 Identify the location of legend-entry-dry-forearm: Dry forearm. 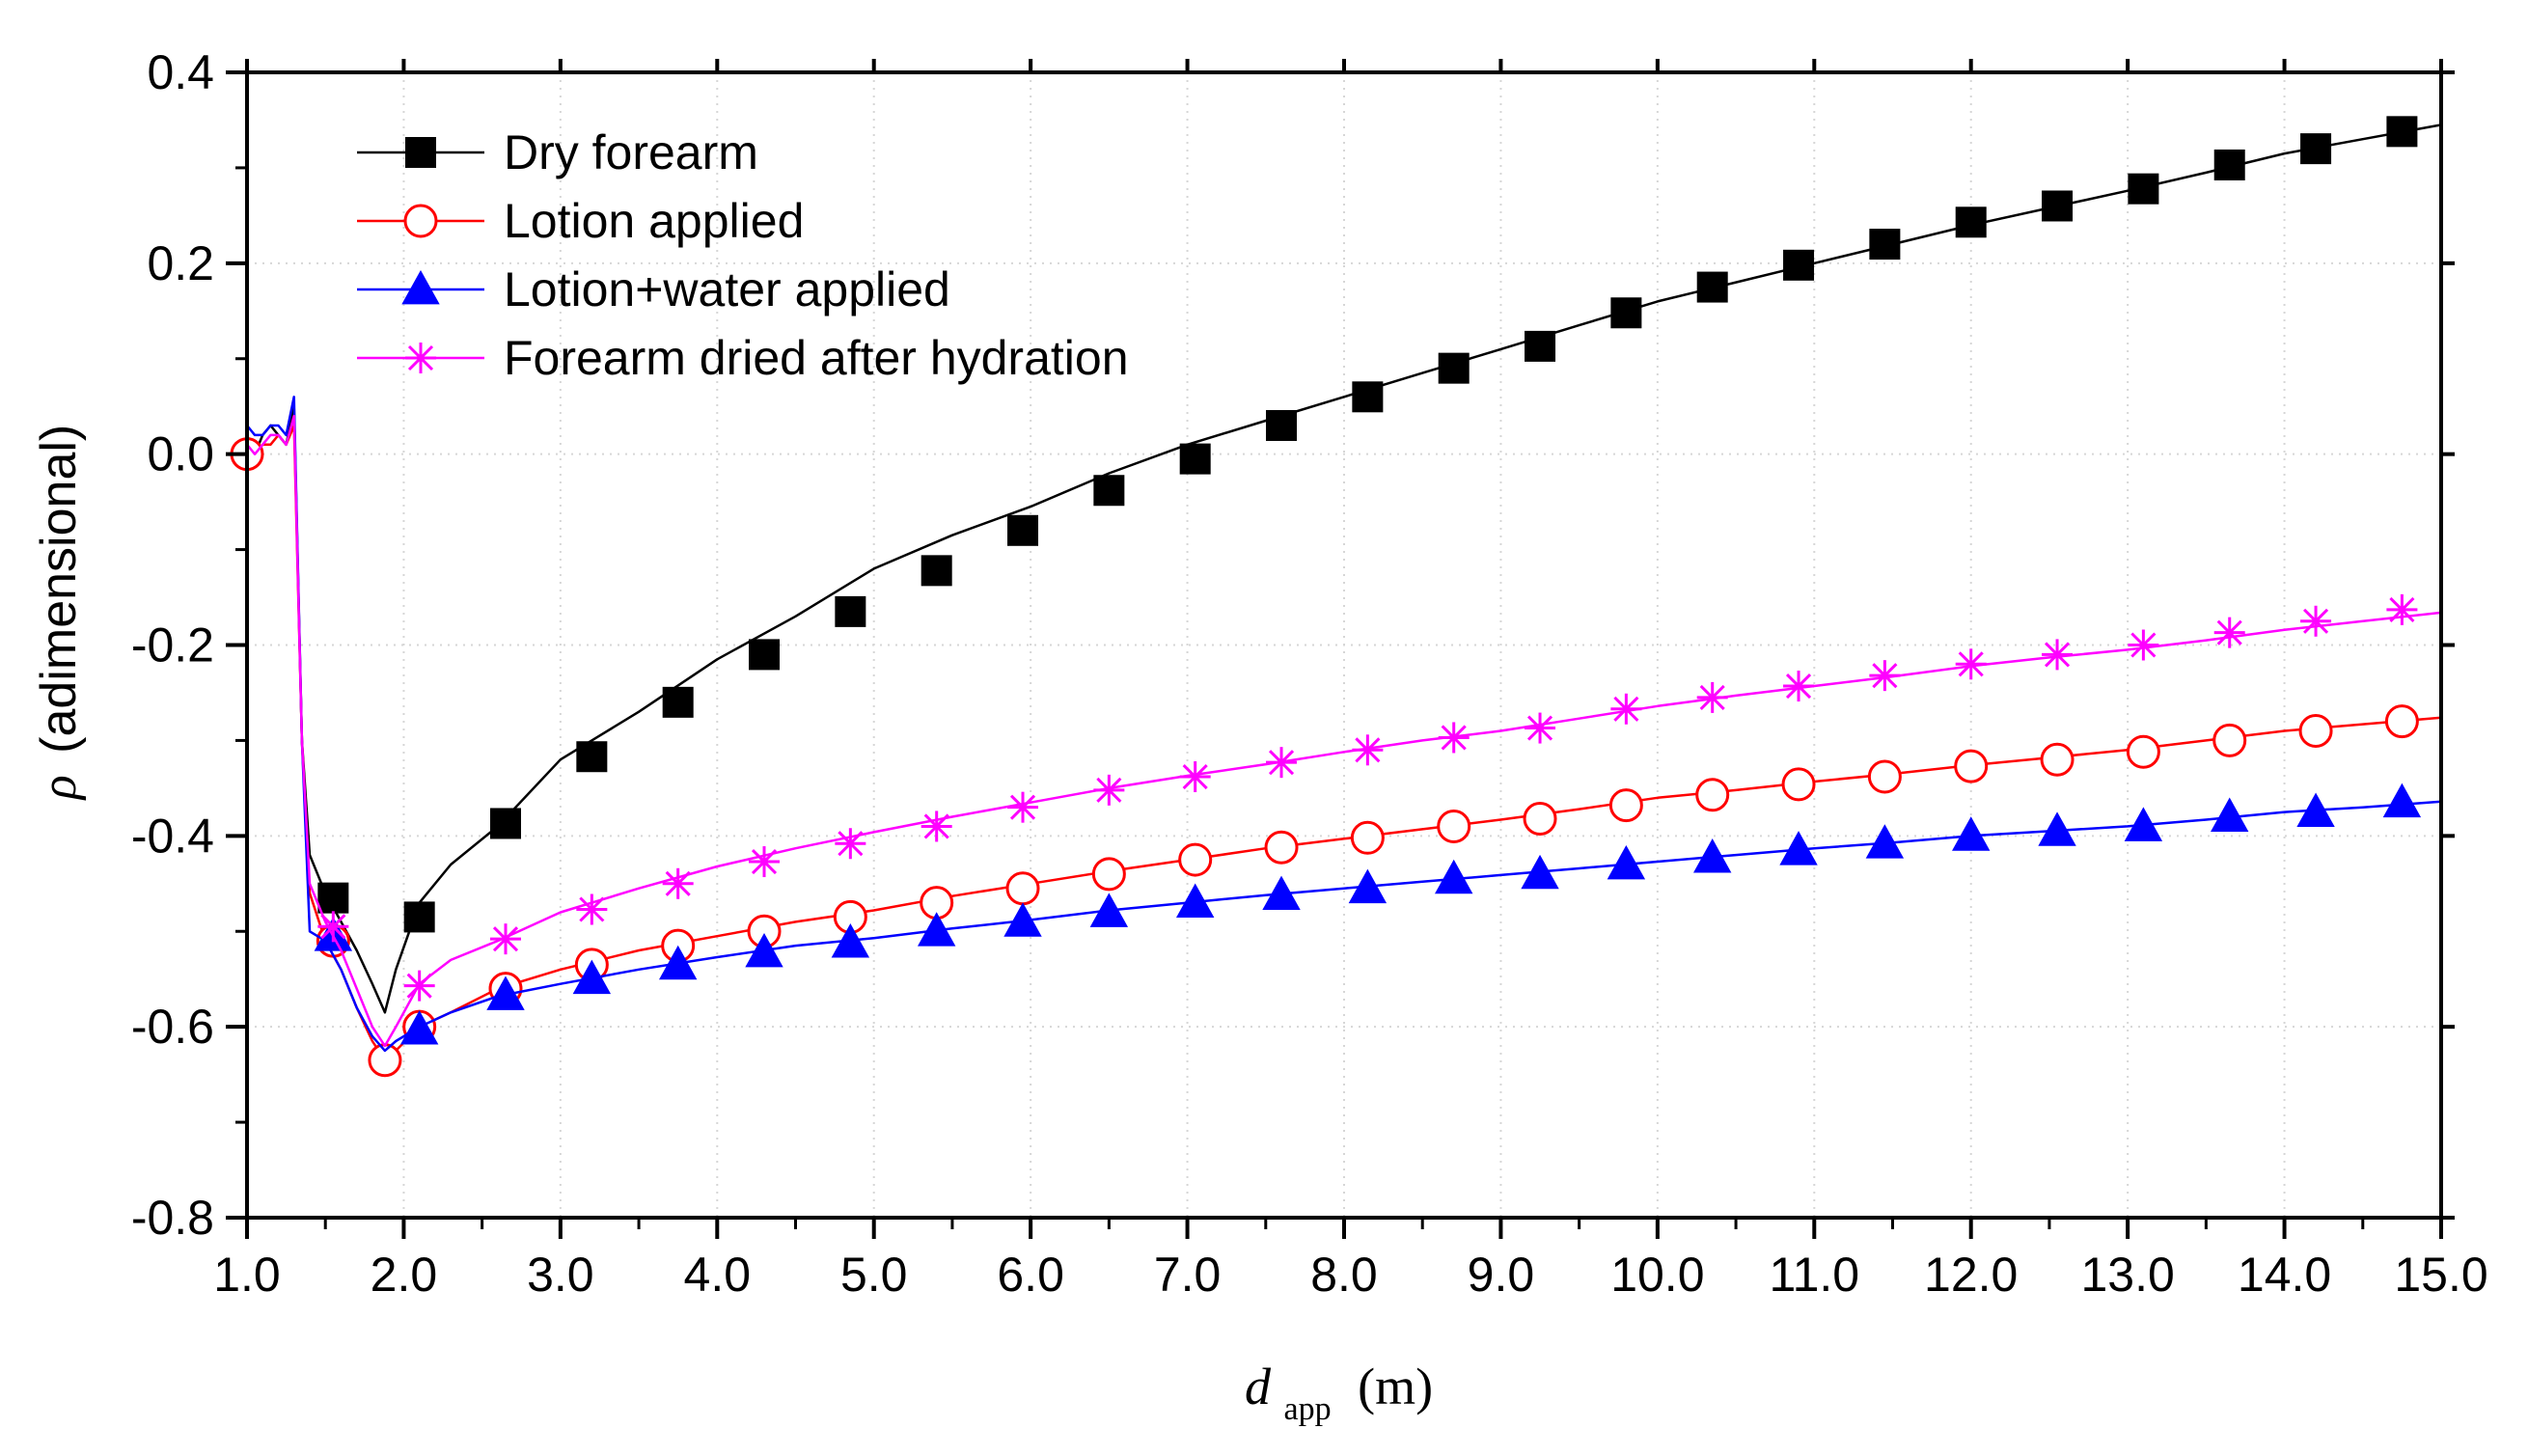
(557, 152).